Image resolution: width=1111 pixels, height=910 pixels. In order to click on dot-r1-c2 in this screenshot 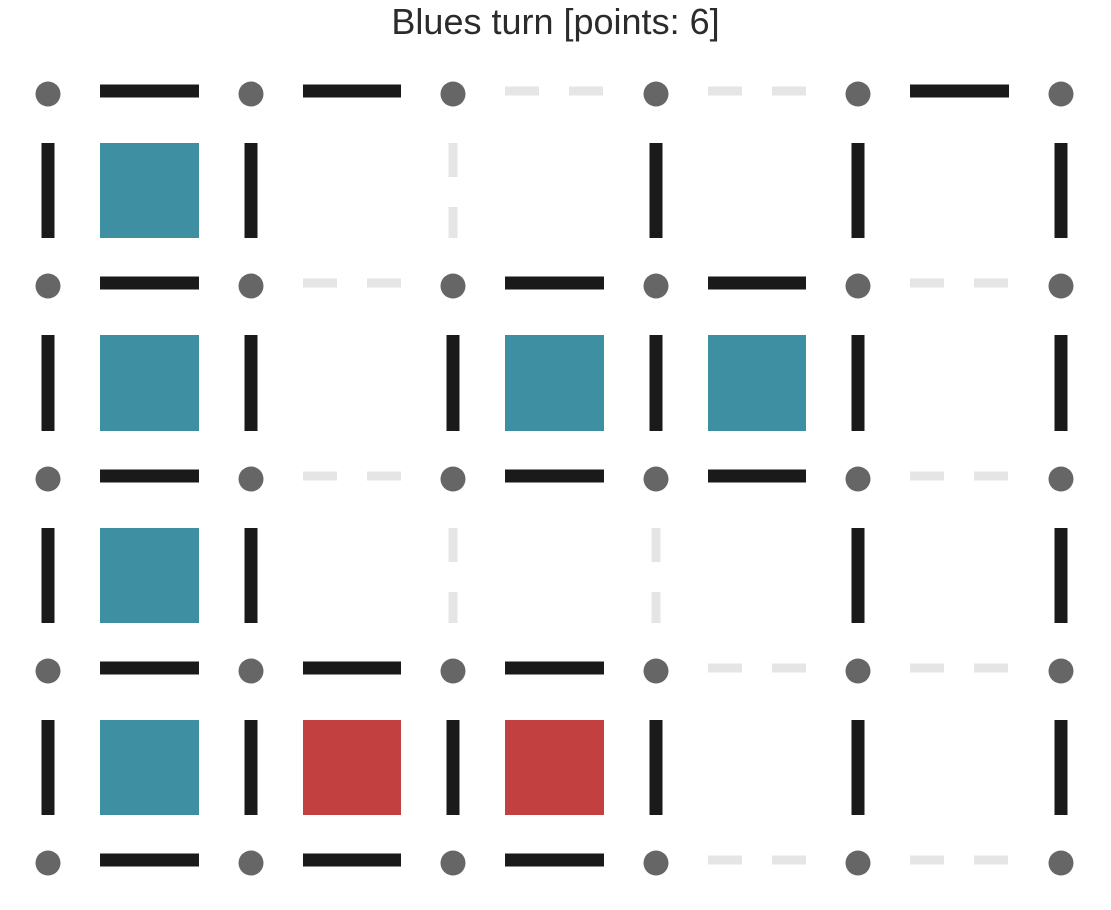, I will do `click(453, 286)`.